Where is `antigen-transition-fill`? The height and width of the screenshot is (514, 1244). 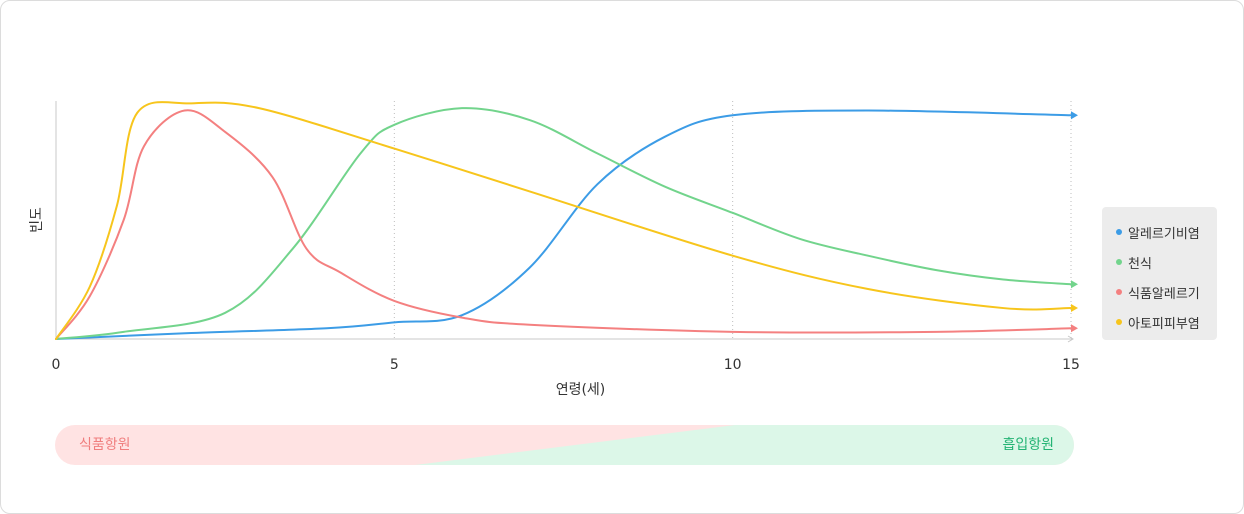
antigen-transition-fill is located at coordinates (744, 445).